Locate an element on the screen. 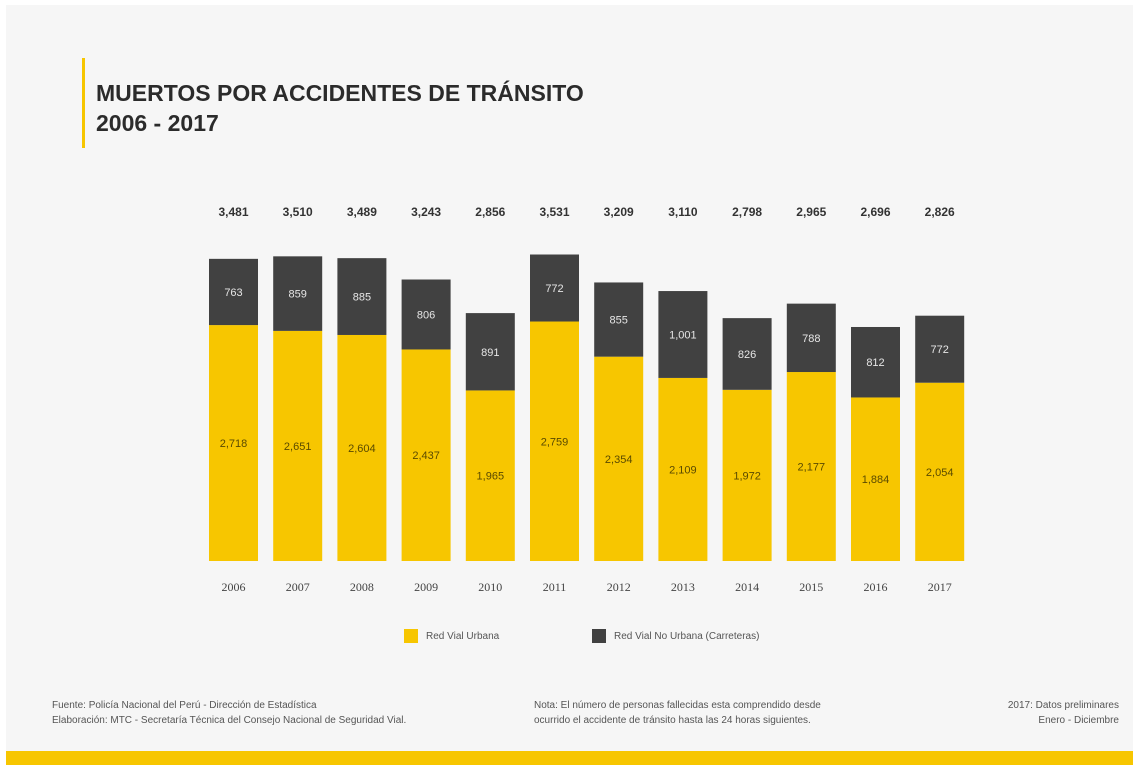 The height and width of the screenshot is (769, 1139). x-tick-label: 2014 is located at coordinates (747, 587).